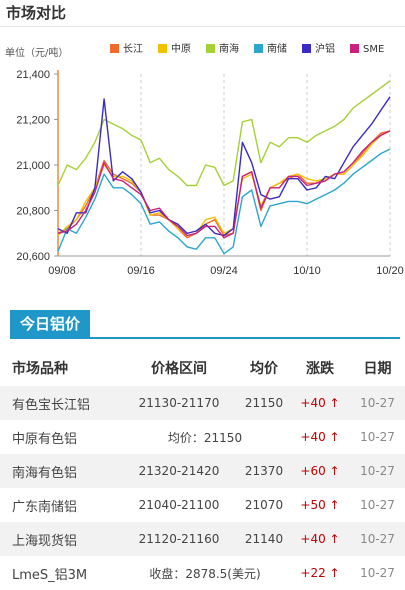 This screenshot has width=405, height=590. Describe the element at coordinates (325, 49) in the screenshot. I see `legend-label: 沪铝` at that location.